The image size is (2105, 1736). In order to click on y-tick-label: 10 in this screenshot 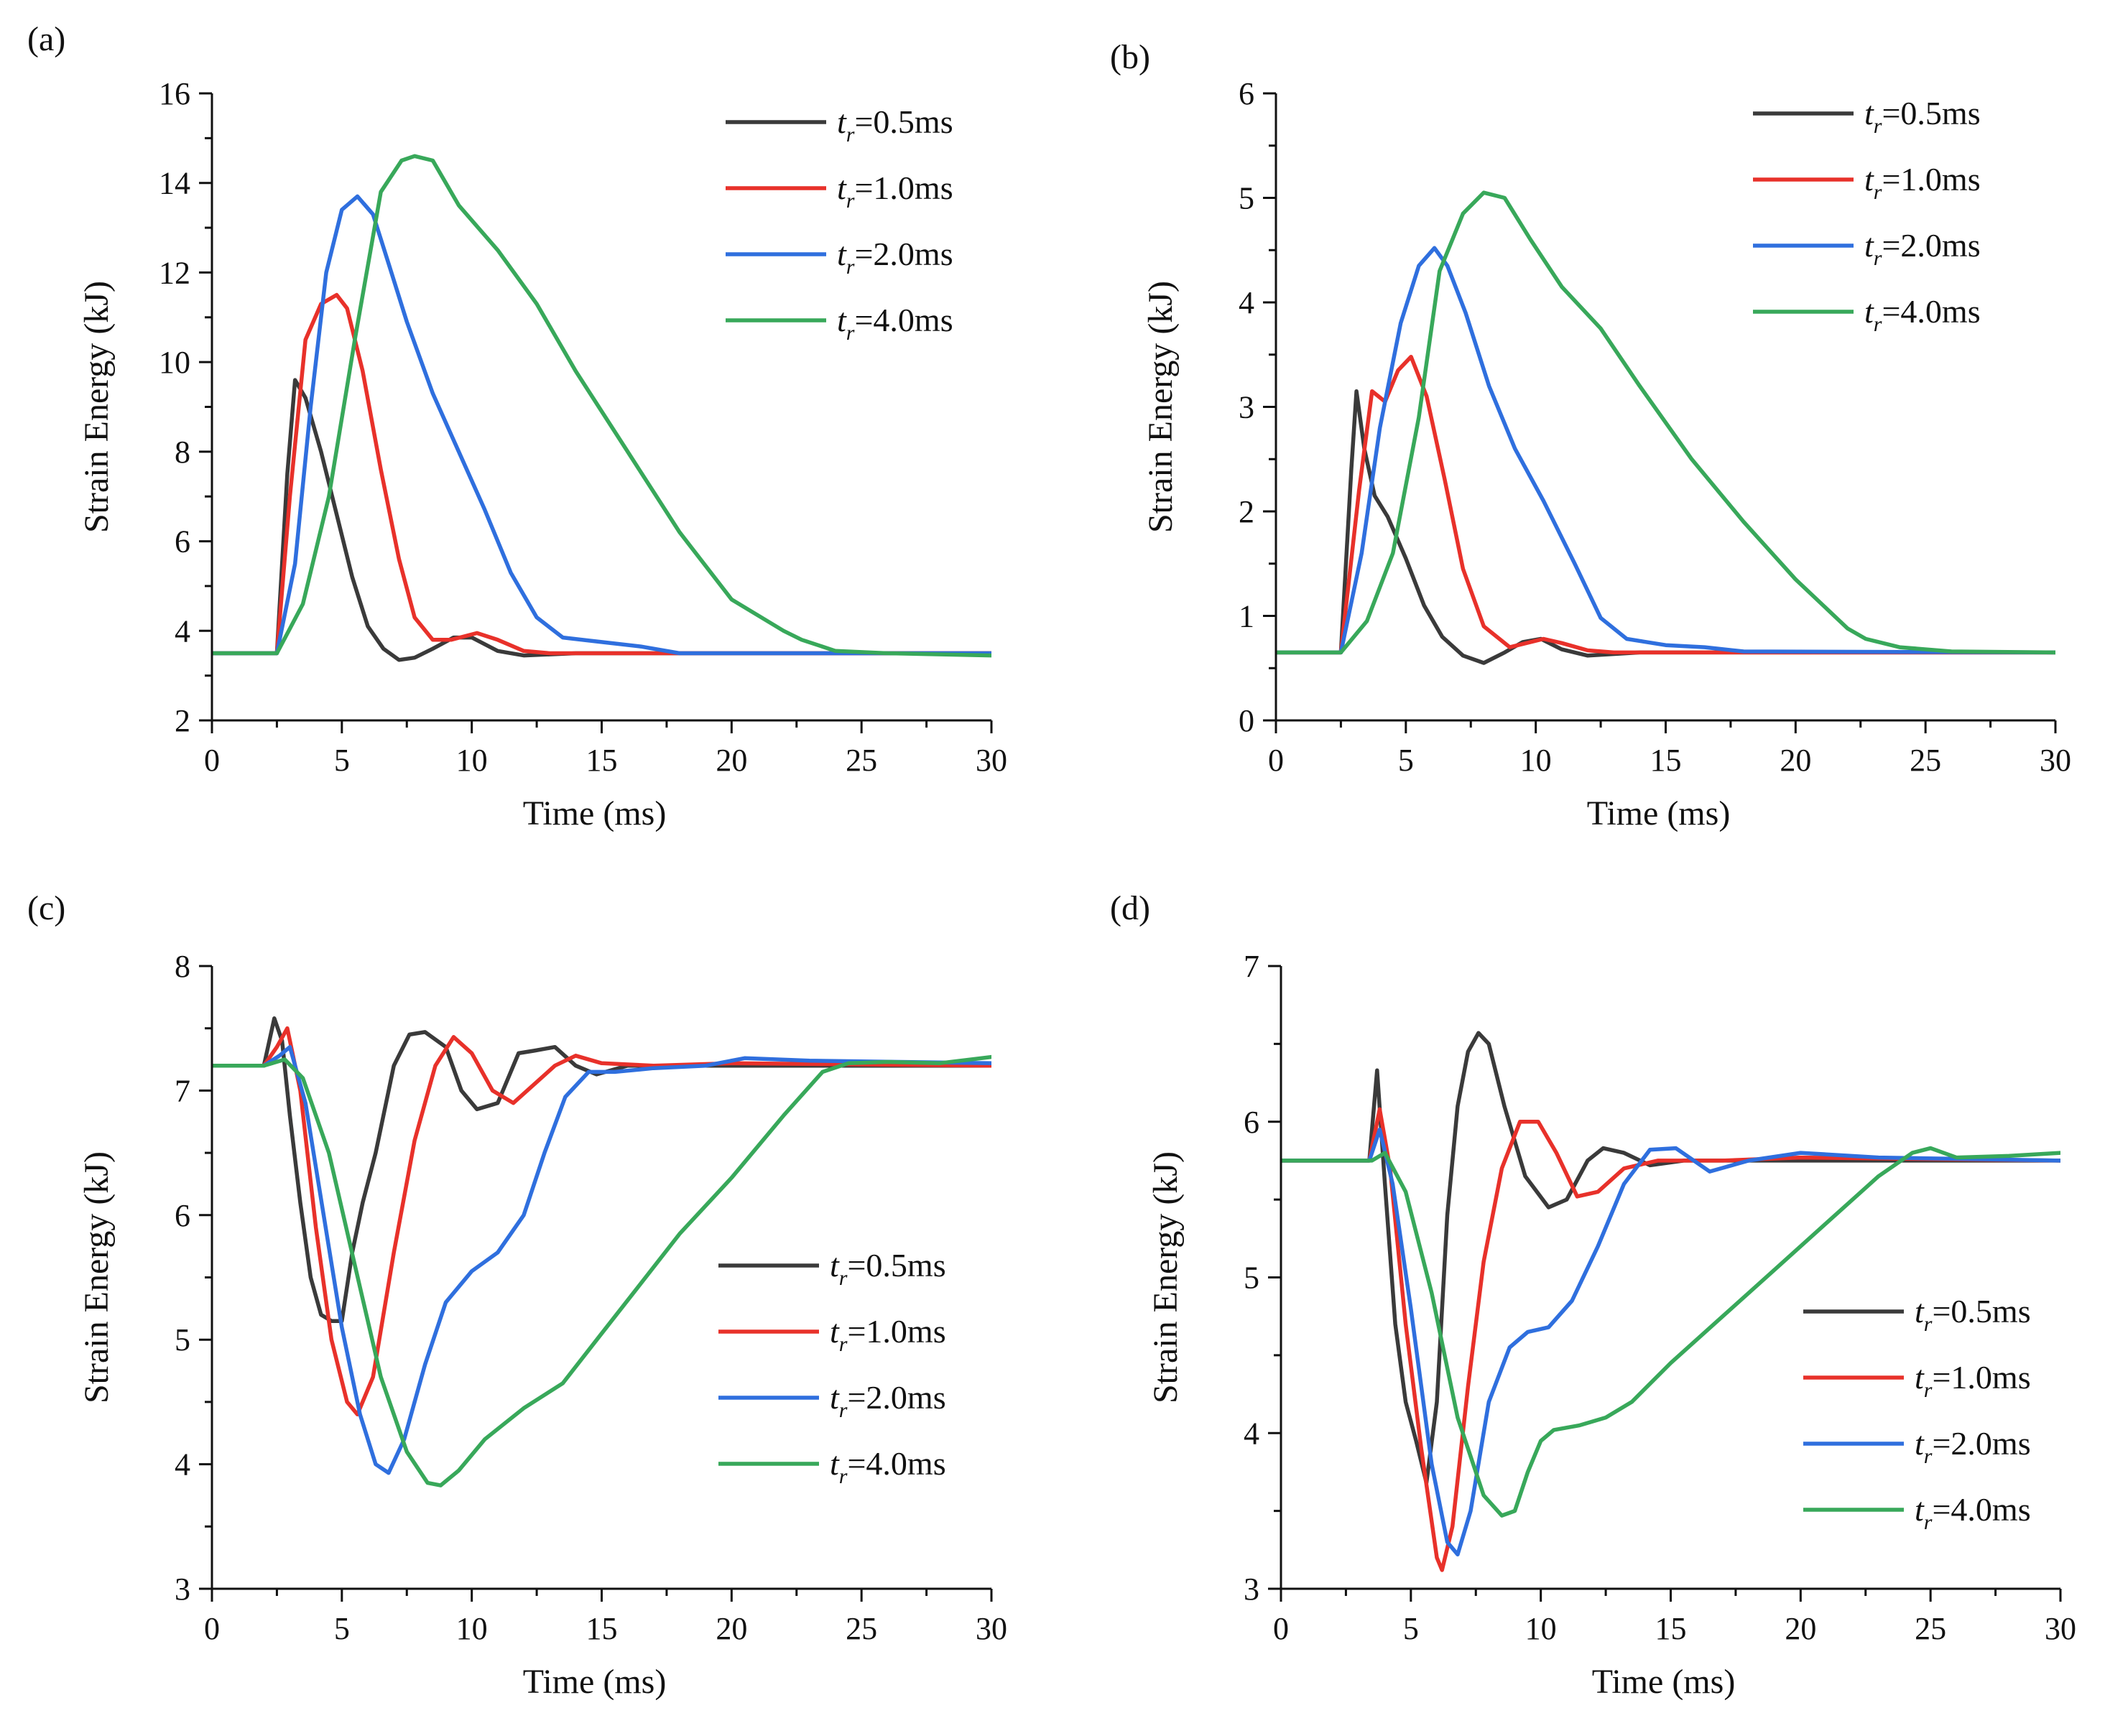, I will do `click(174, 362)`.